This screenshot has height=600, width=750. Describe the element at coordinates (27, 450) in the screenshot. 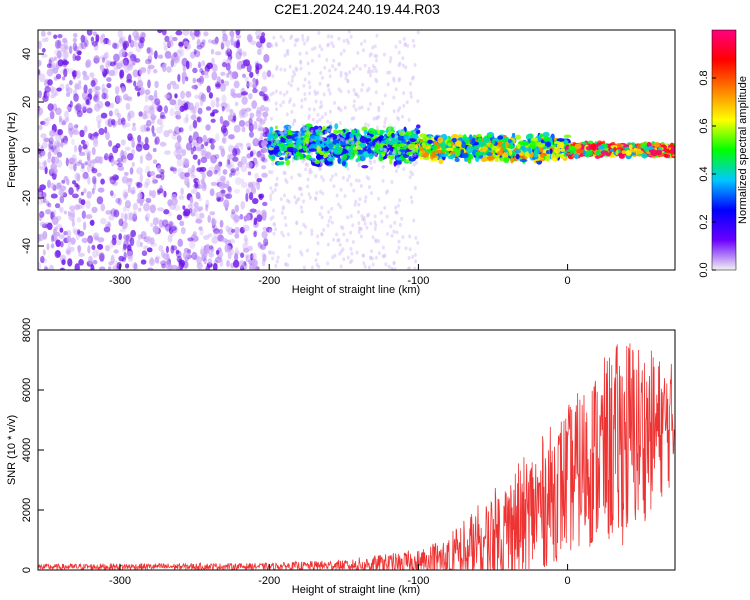

I see `y-tick-label: 4000` at that location.